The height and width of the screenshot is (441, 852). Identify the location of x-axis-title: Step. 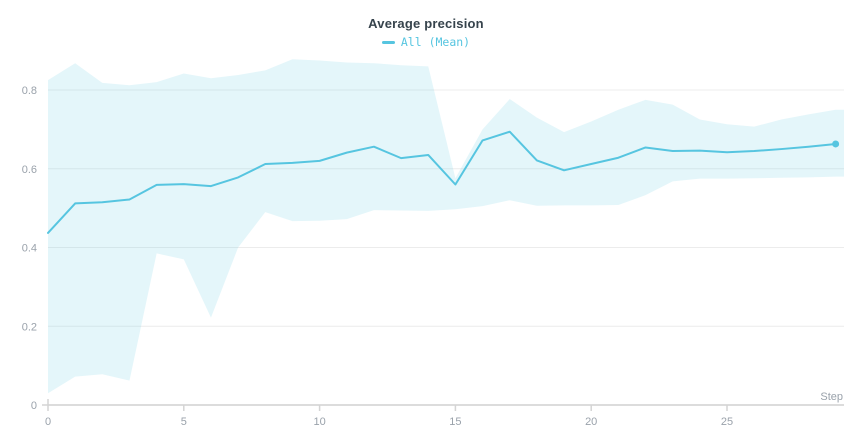
(831, 397).